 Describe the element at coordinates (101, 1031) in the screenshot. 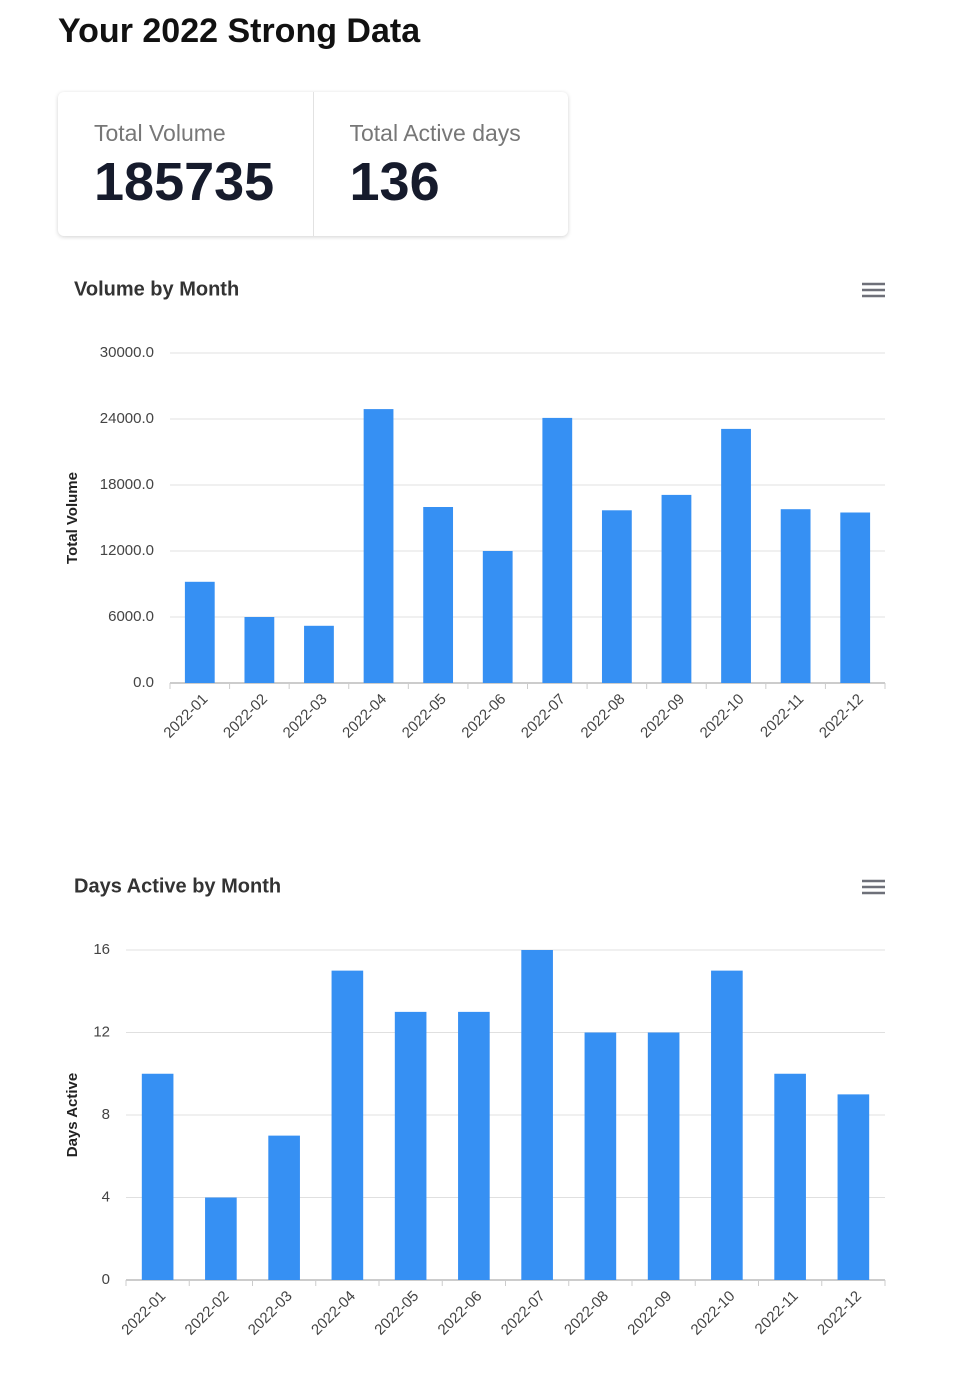

I see `y-tick-label: 12` at that location.